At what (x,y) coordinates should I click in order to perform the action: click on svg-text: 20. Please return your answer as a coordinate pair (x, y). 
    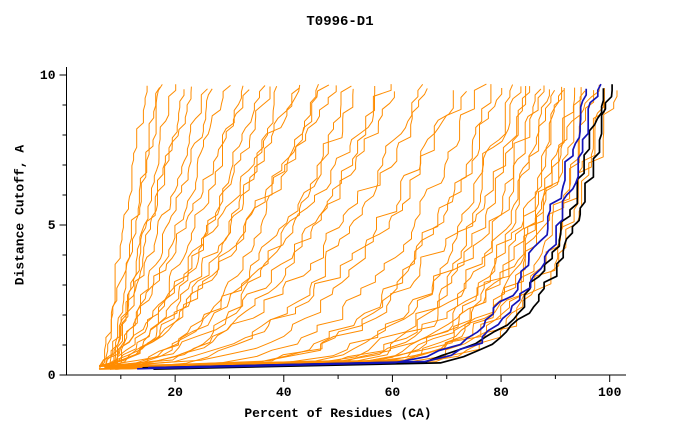
    Looking at the image, I should click on (175, 392).